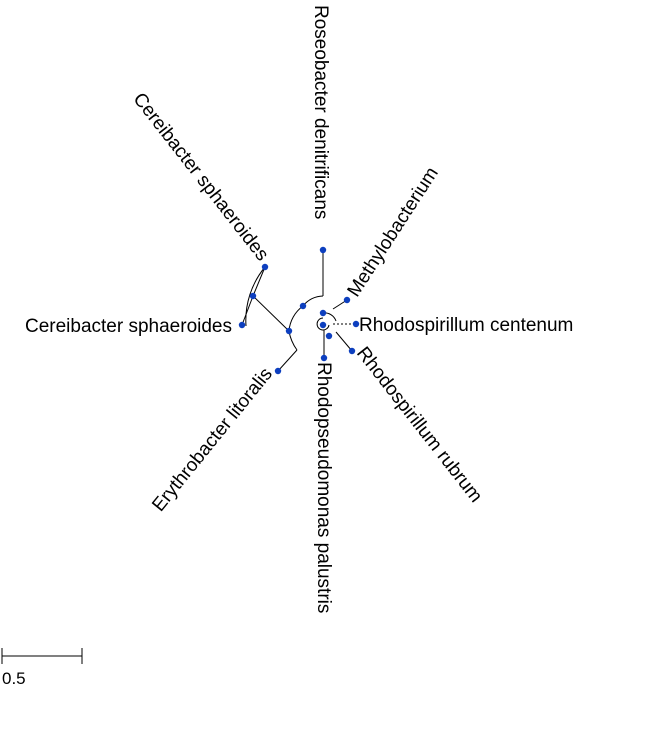 Image resolution: width=648 pixels, height=729 pixels. Describe the element at coordinates (259, 281) in the screenshot. I see `branch-cereibacter-upper` at that location.